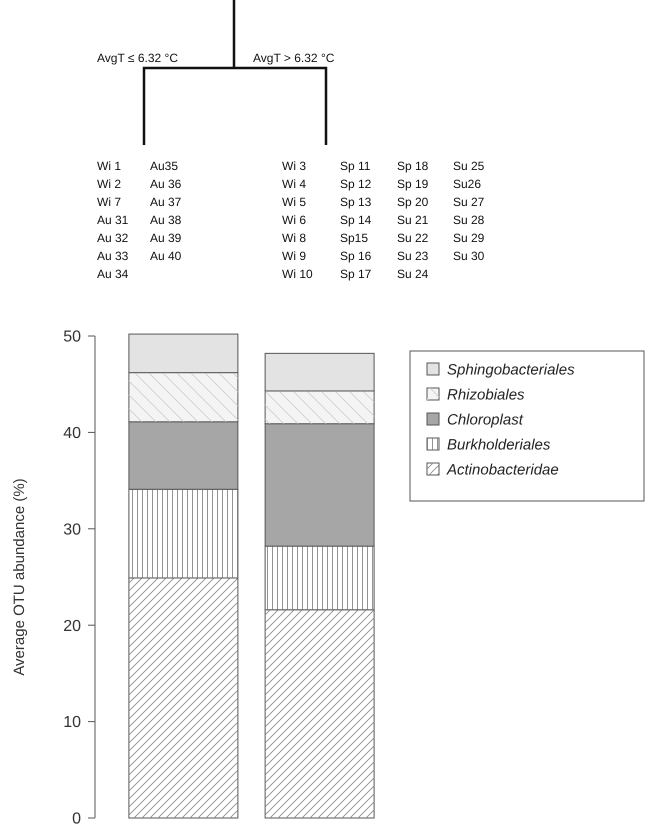  What do you see at coordinates (166, 211) in the screenshot?
I see `text: Au35 Au 36 Au 37 Au 38 Au 39 Au 40` at bounding box center [166, 211].